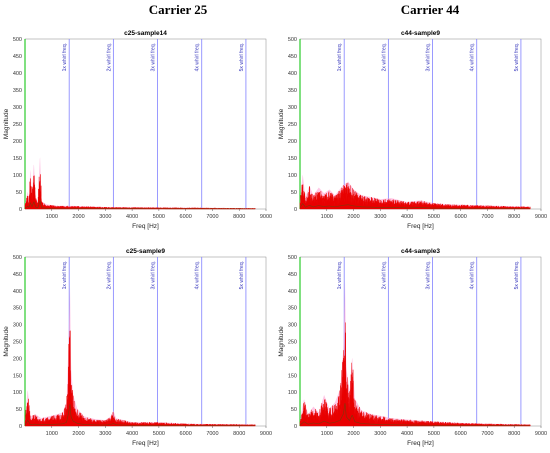 Image resolution: width=550 pixels, height=453 pixels. Describe the element at coordinates (178, 9) in the screenshot. I see `column-title-carrier-25: Carrier 25` at that location.